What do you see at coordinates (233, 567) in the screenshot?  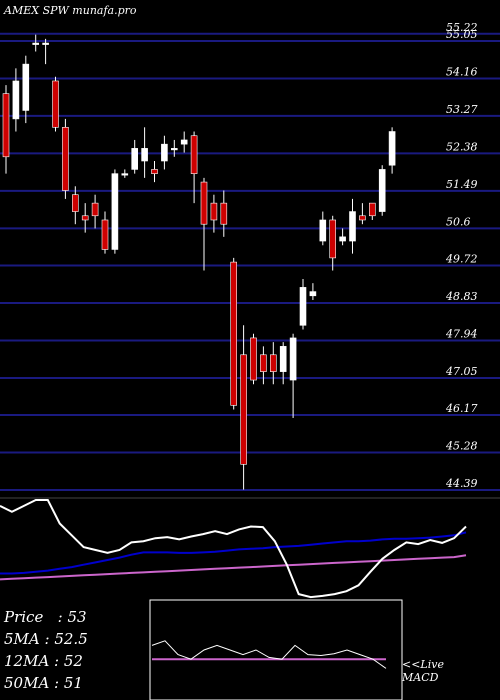 I see `violet-line` at bounding box center [233, 567].